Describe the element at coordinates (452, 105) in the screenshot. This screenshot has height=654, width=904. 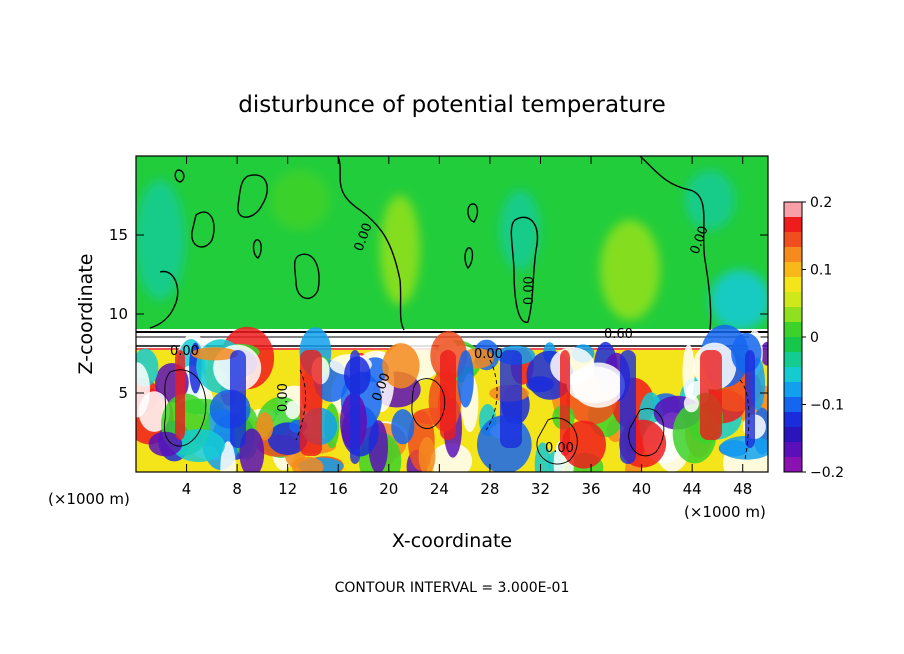
I see `chart-title: disturbunce of potential temperature` at that location.